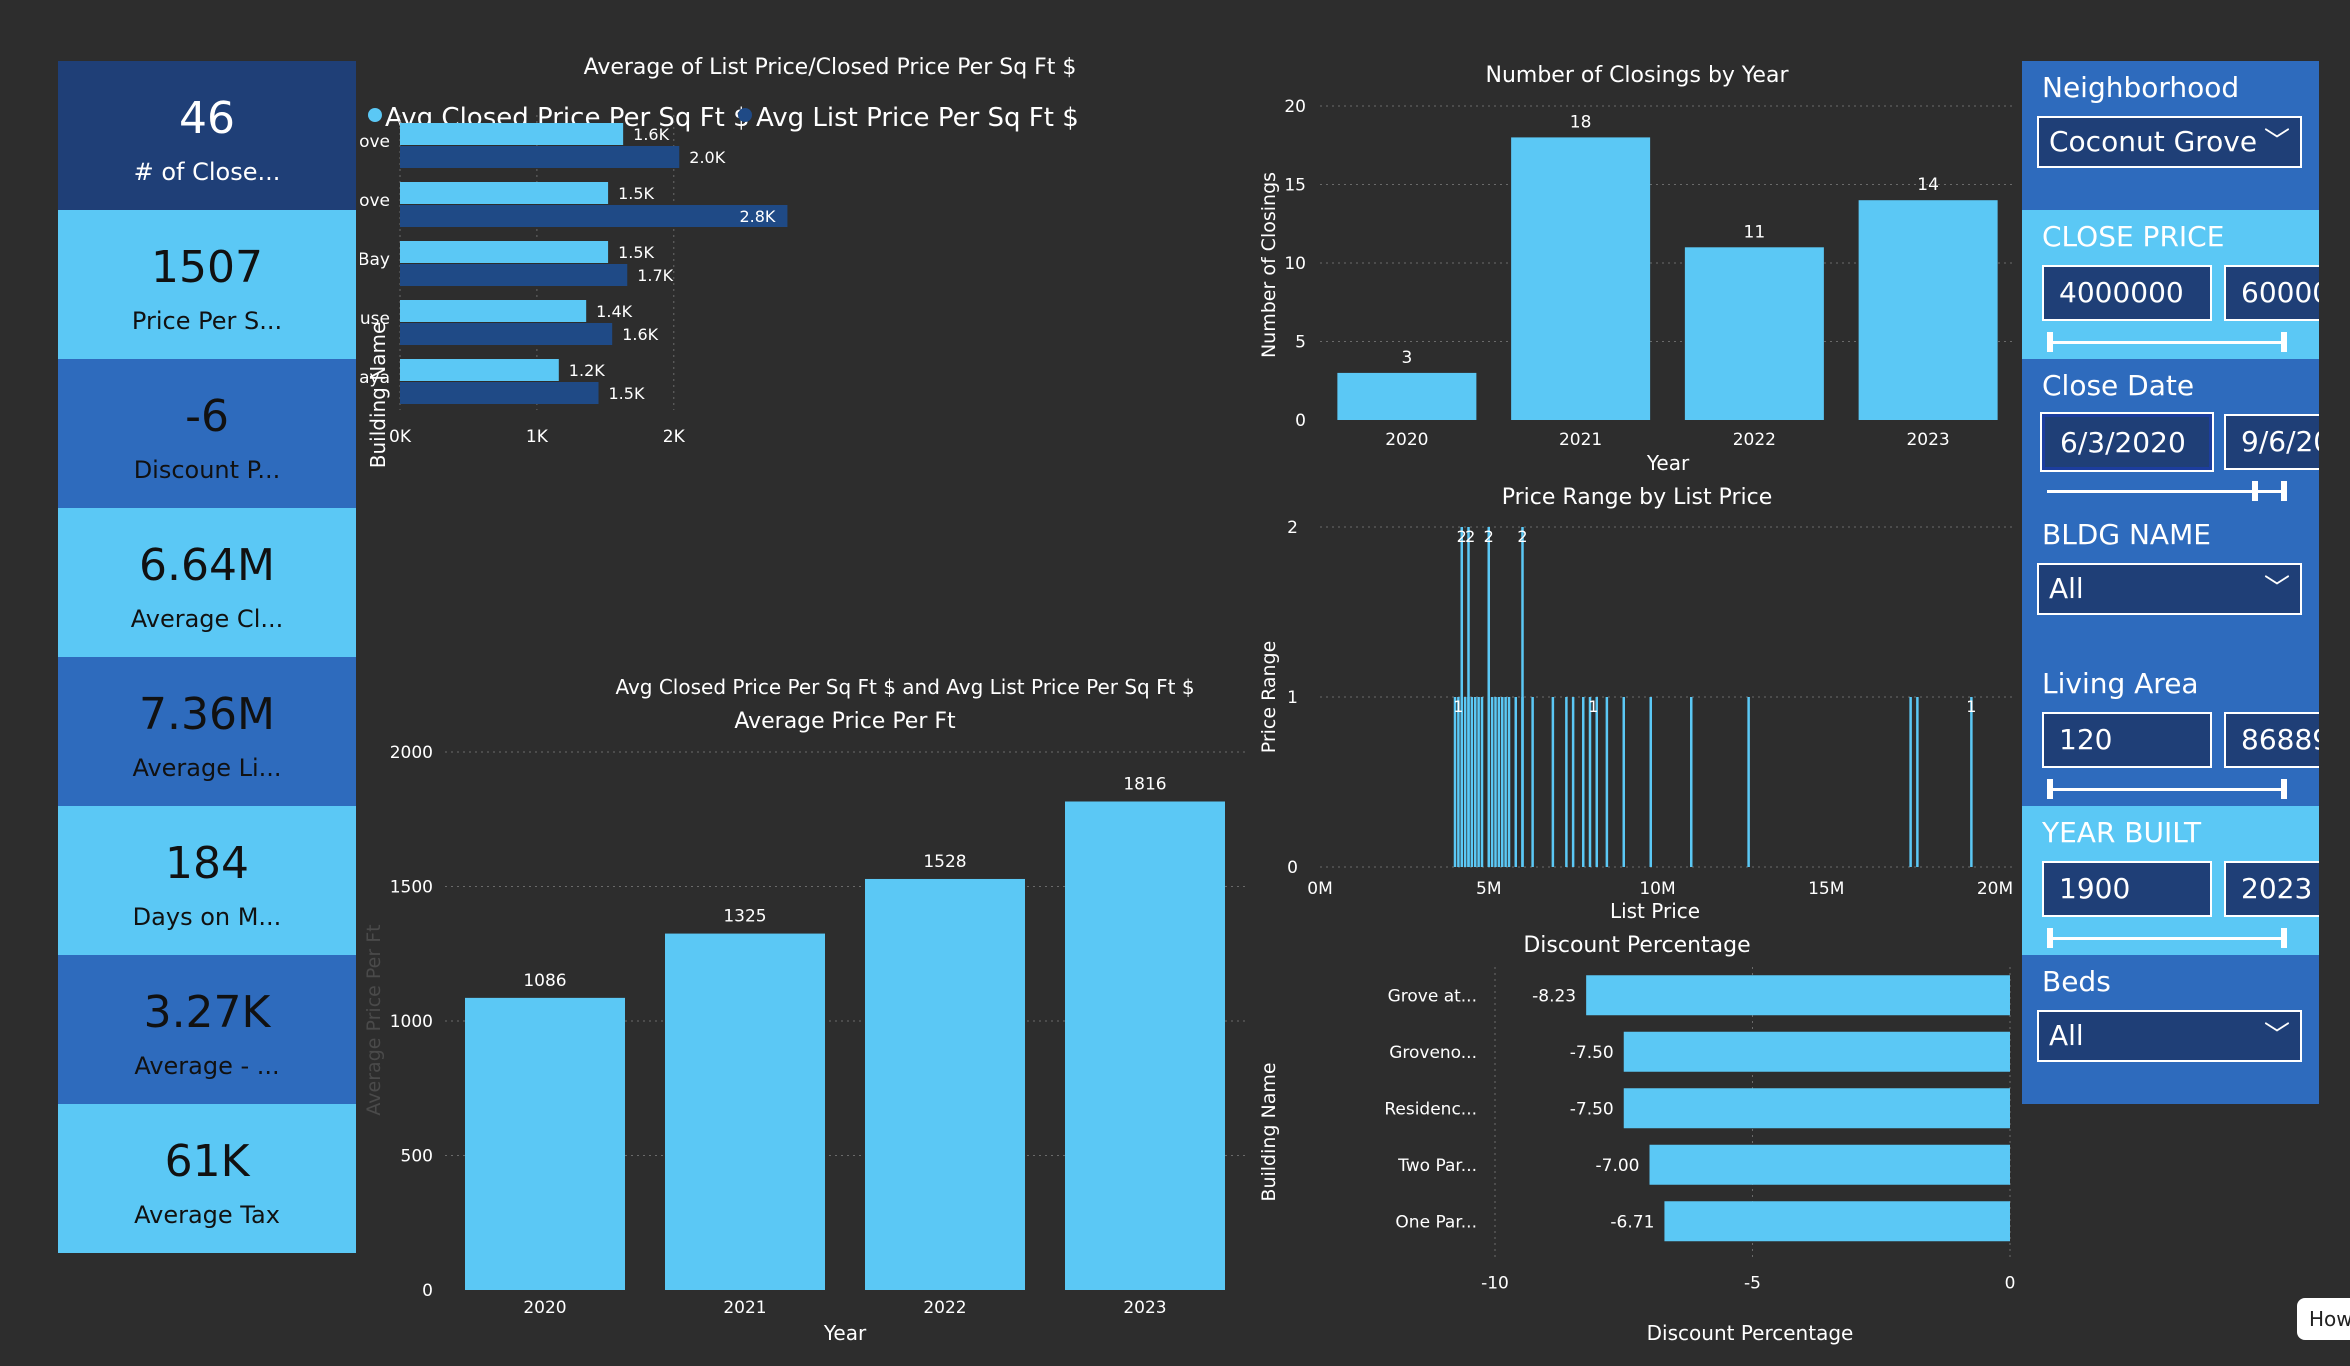 This screenshot has height=1366, width=2350. What do you see at coordinates (2169, 1036) in the screenshot?
I see `beds-dropdown: All ﹀` at bounding box center [2169, 1036].